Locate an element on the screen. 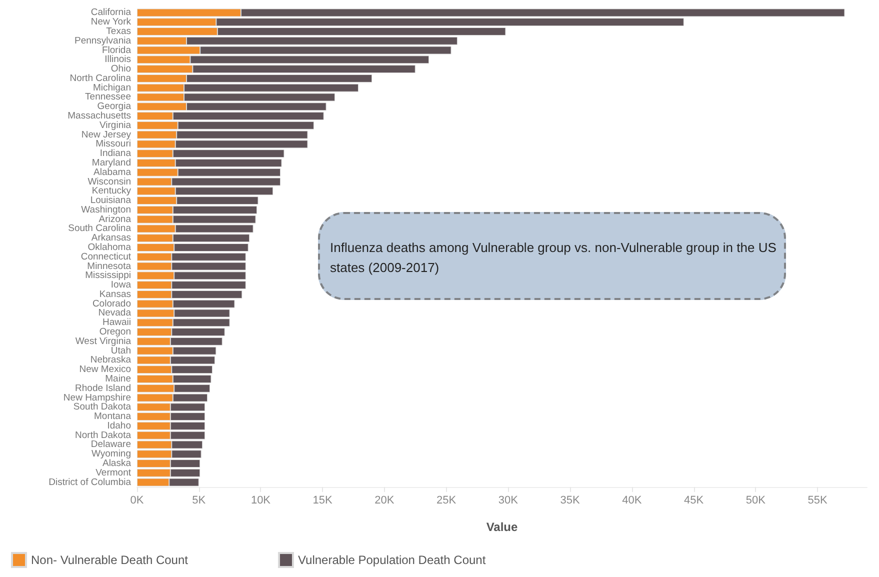 This screenshot has height=577, width=879. y-tick-label: District of Columbia is located at coordinates (90, 482).